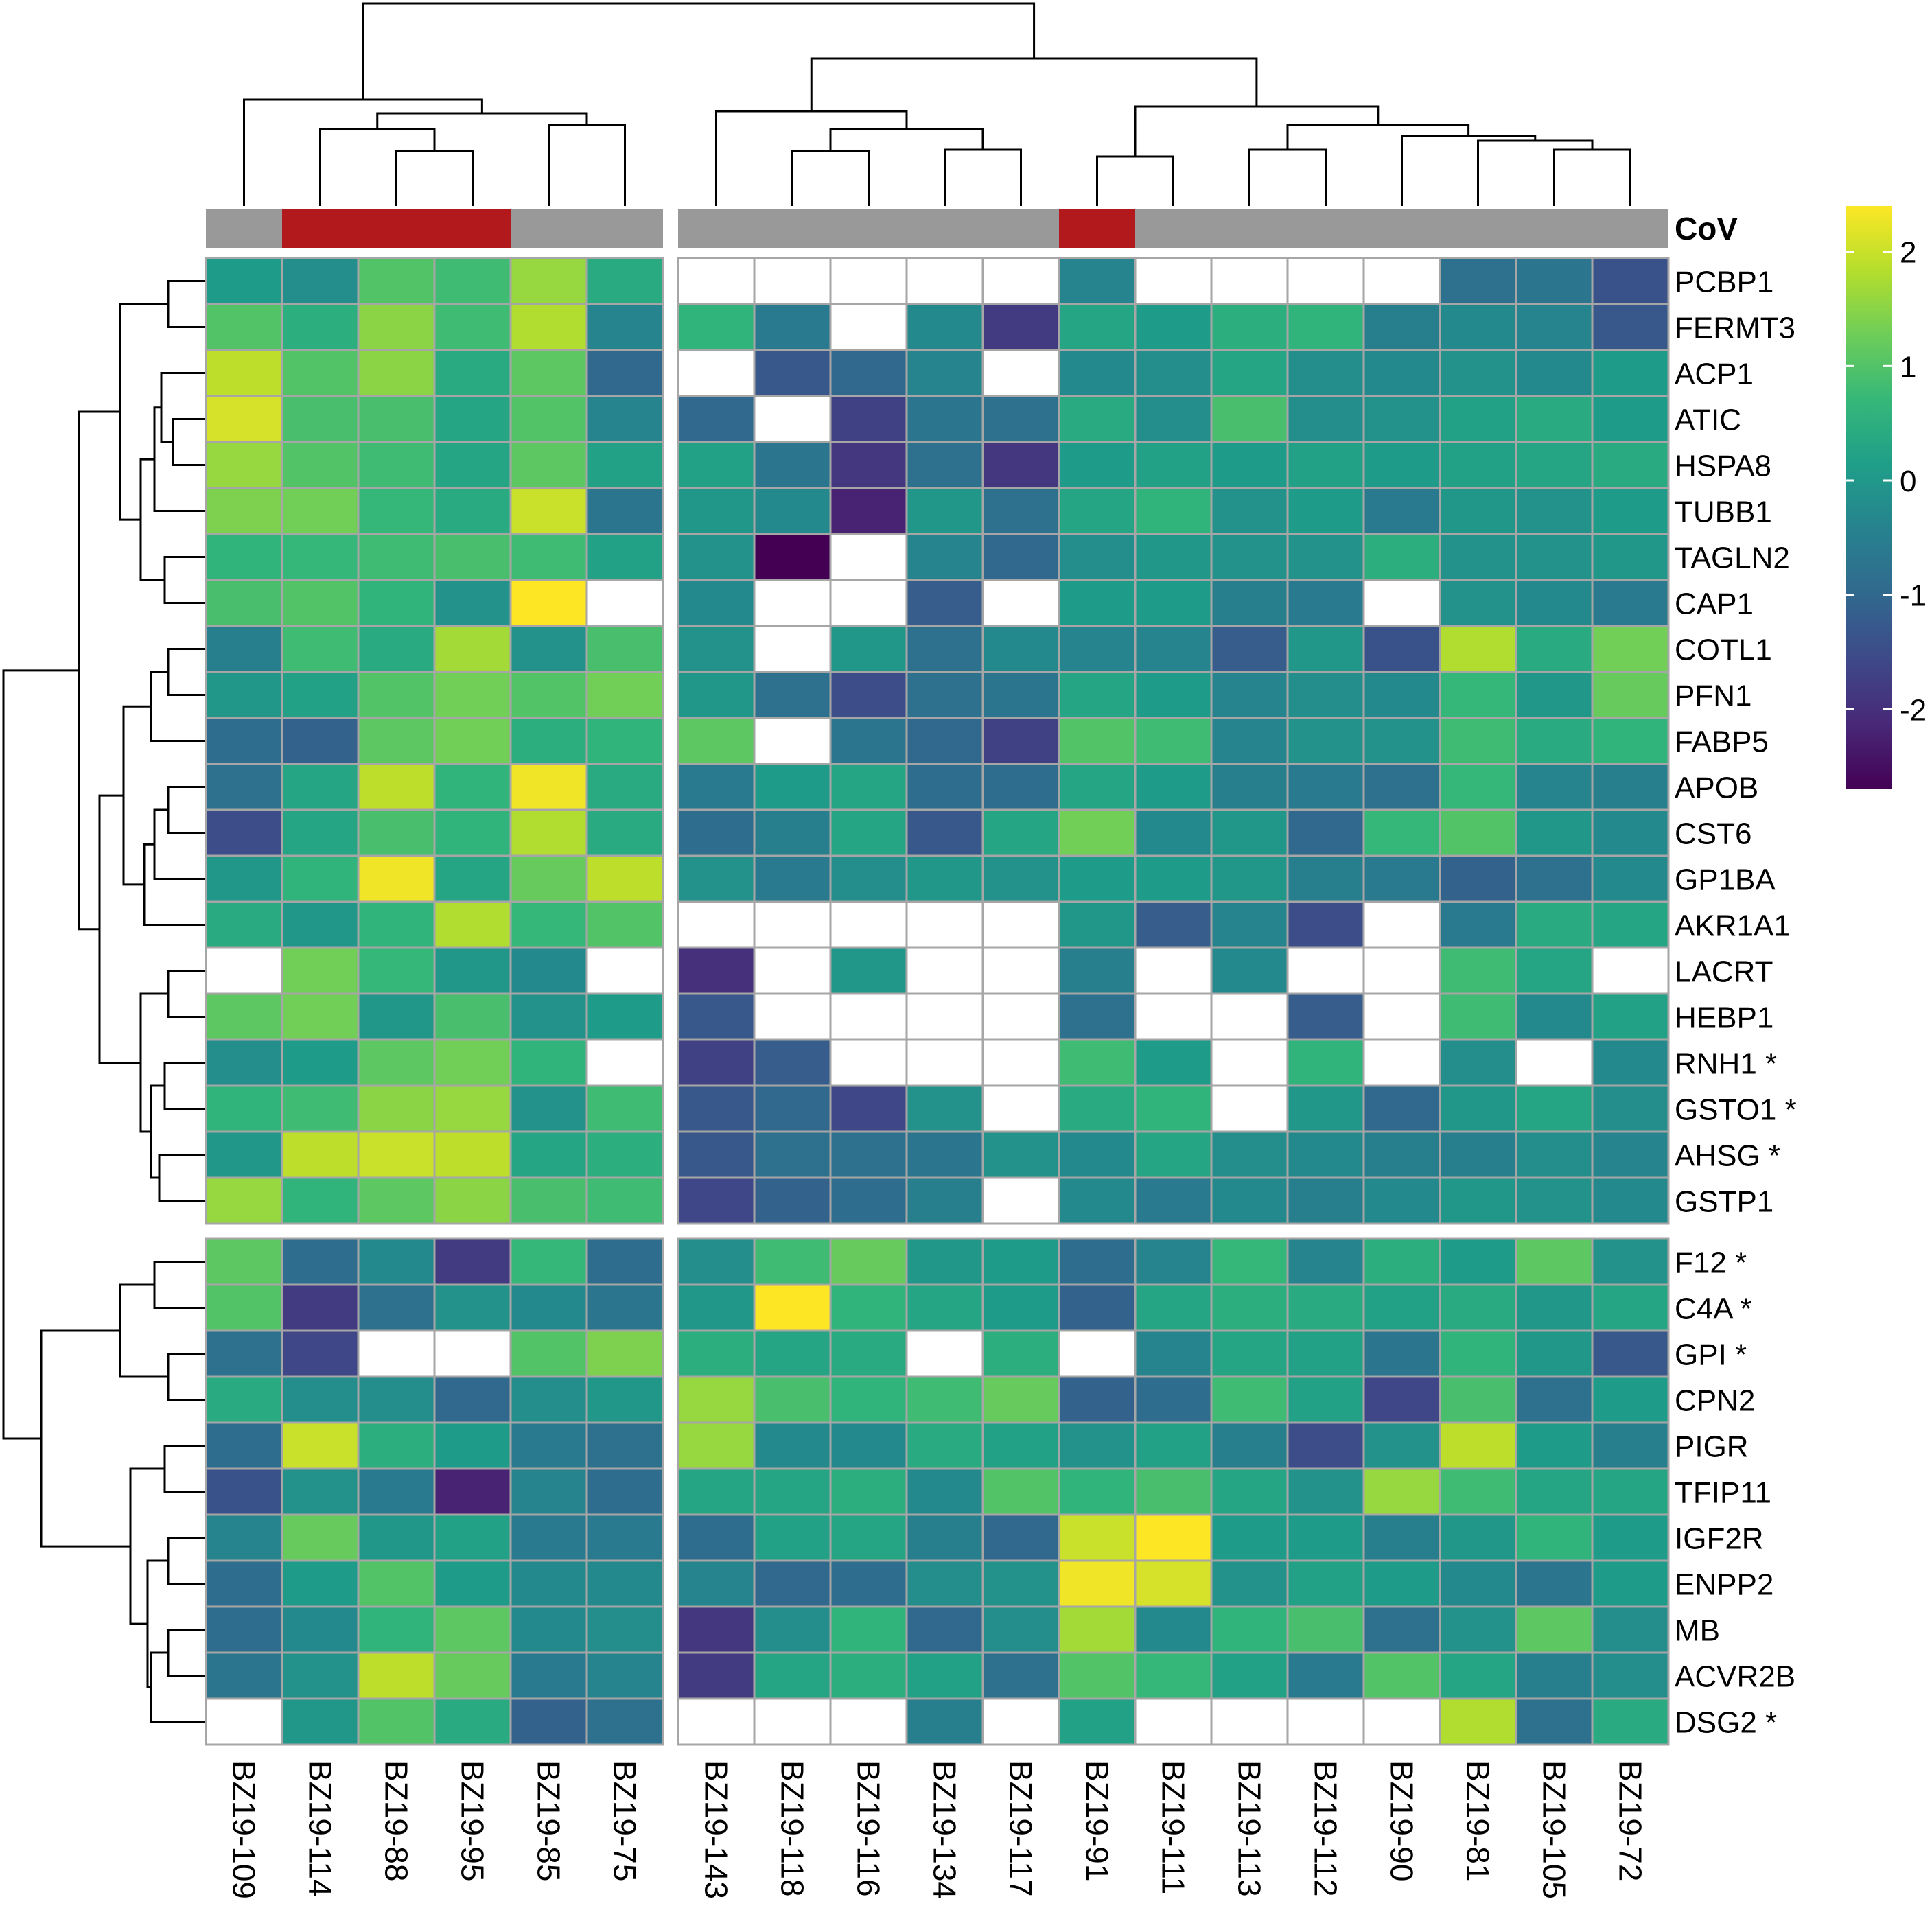  What do you see at coordinates (1869, 497) in the screenshot?
I see `color-legend-bar` at bounding box center [1869, 497].